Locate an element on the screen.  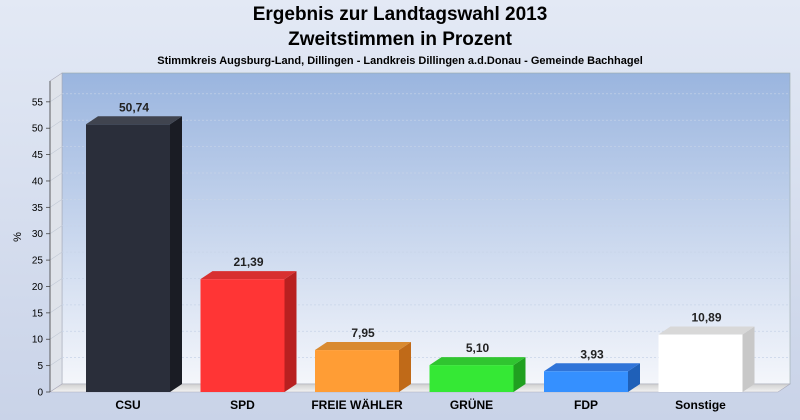
y-tick-label: 45 is located at coordinates (38, 155).